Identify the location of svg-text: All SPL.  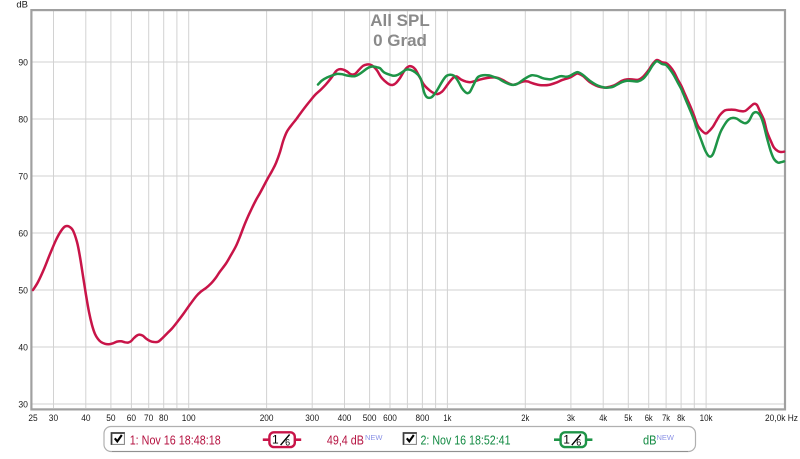
(400, 20).